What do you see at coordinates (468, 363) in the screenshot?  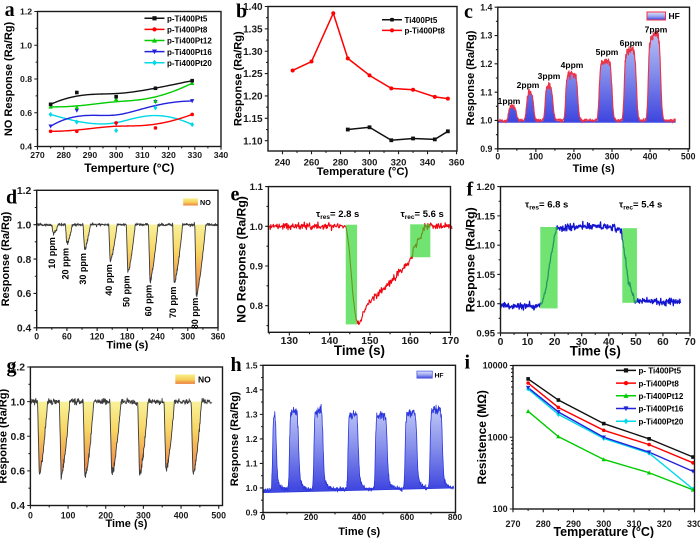 I see `svg-text: i` at bounding box center [468, 363].